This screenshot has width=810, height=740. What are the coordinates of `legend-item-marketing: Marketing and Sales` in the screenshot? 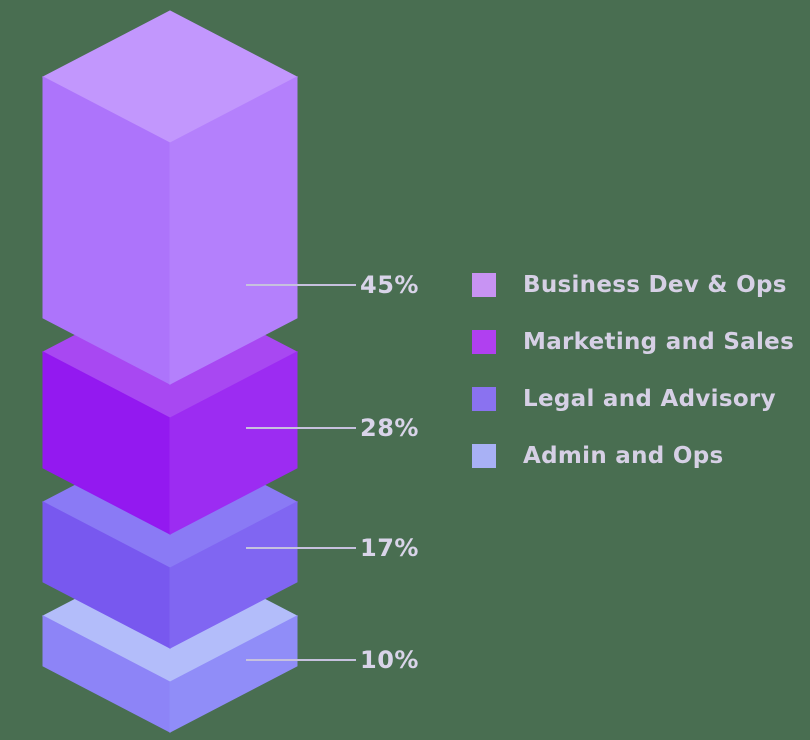 It's located at (633, 342).